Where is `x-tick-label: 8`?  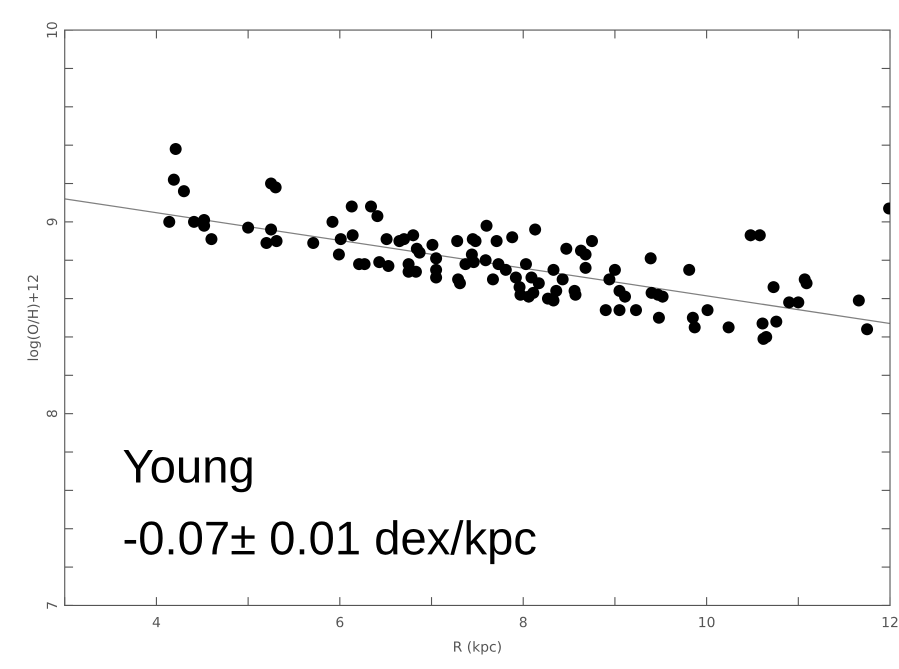 x-tick-label: 8 is located at coordinates (523, 622).